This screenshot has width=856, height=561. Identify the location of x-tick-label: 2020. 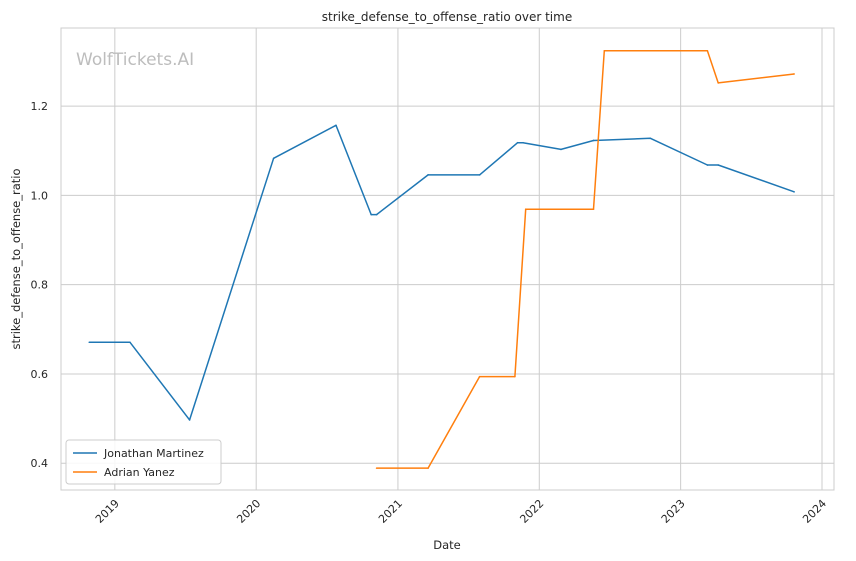
(248, 511).